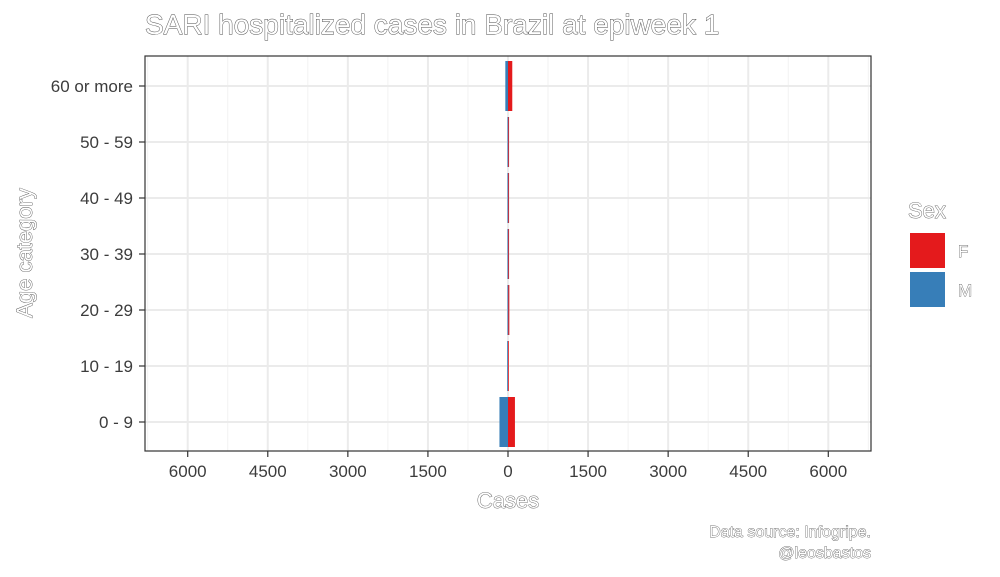 Image resolution: width=1000 pixels, height=577 pixels. Describe the element at coordinates (927, 250) in the screenshot. I see `legend-swatch-f` at that location.